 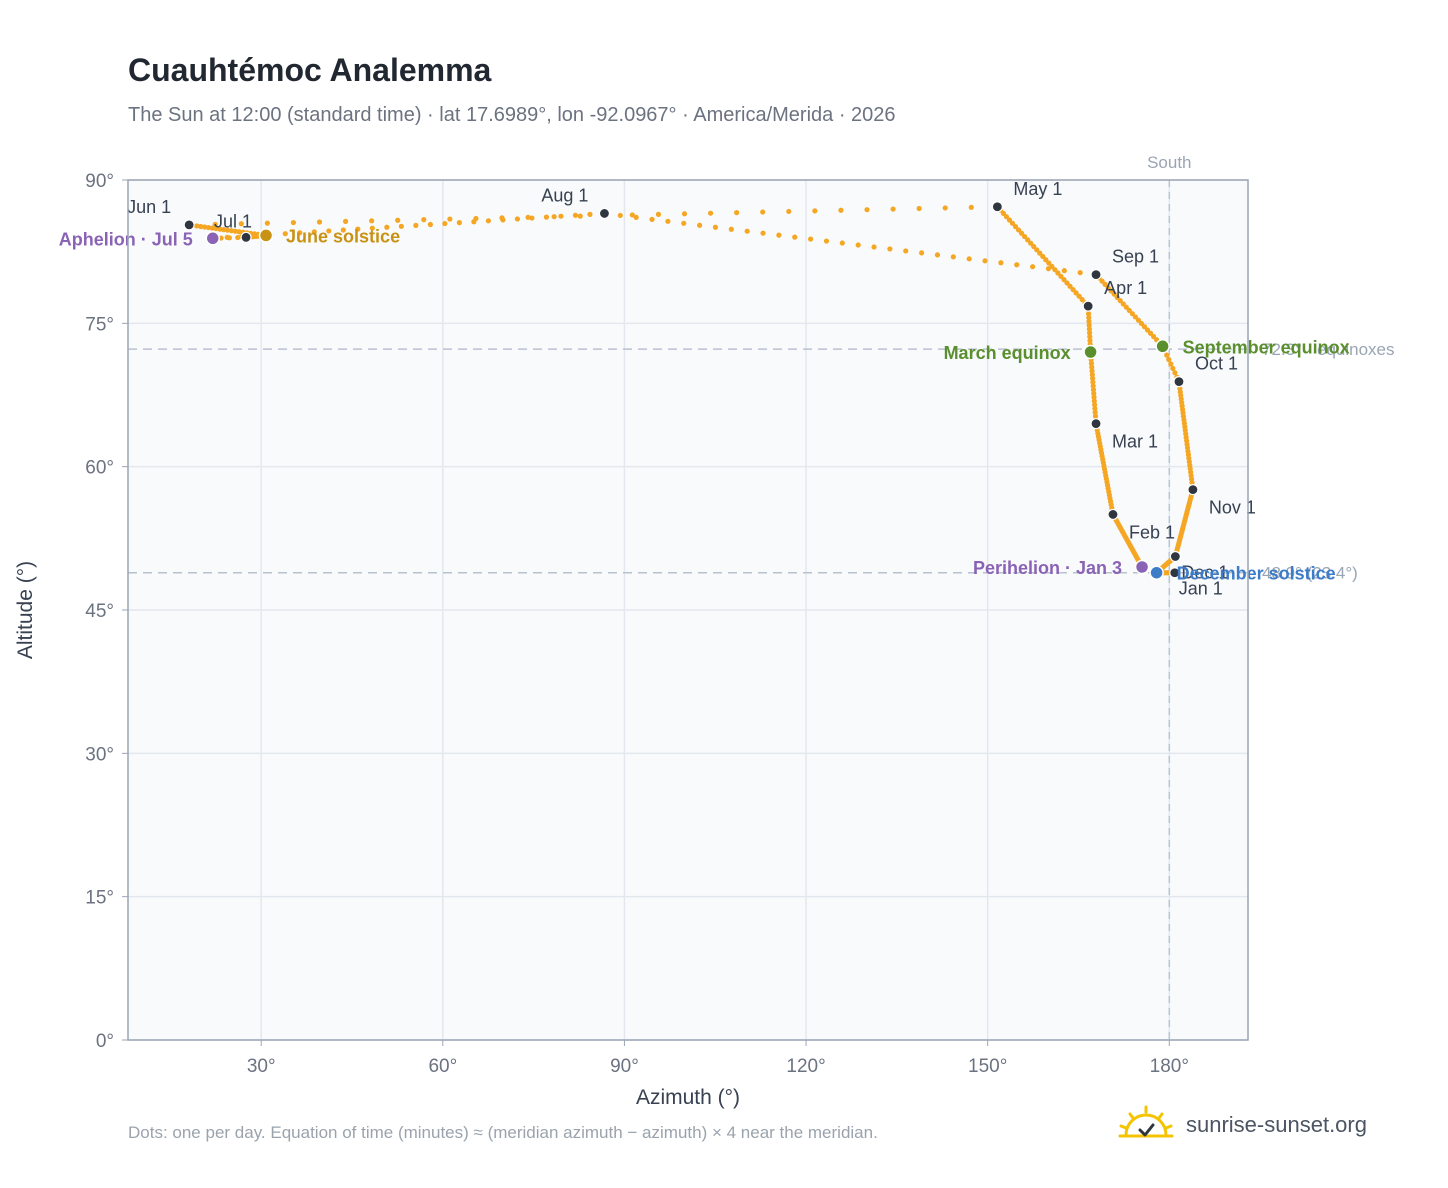 I want to click on y-tick-label: 60°, so click(x=99, y=468).